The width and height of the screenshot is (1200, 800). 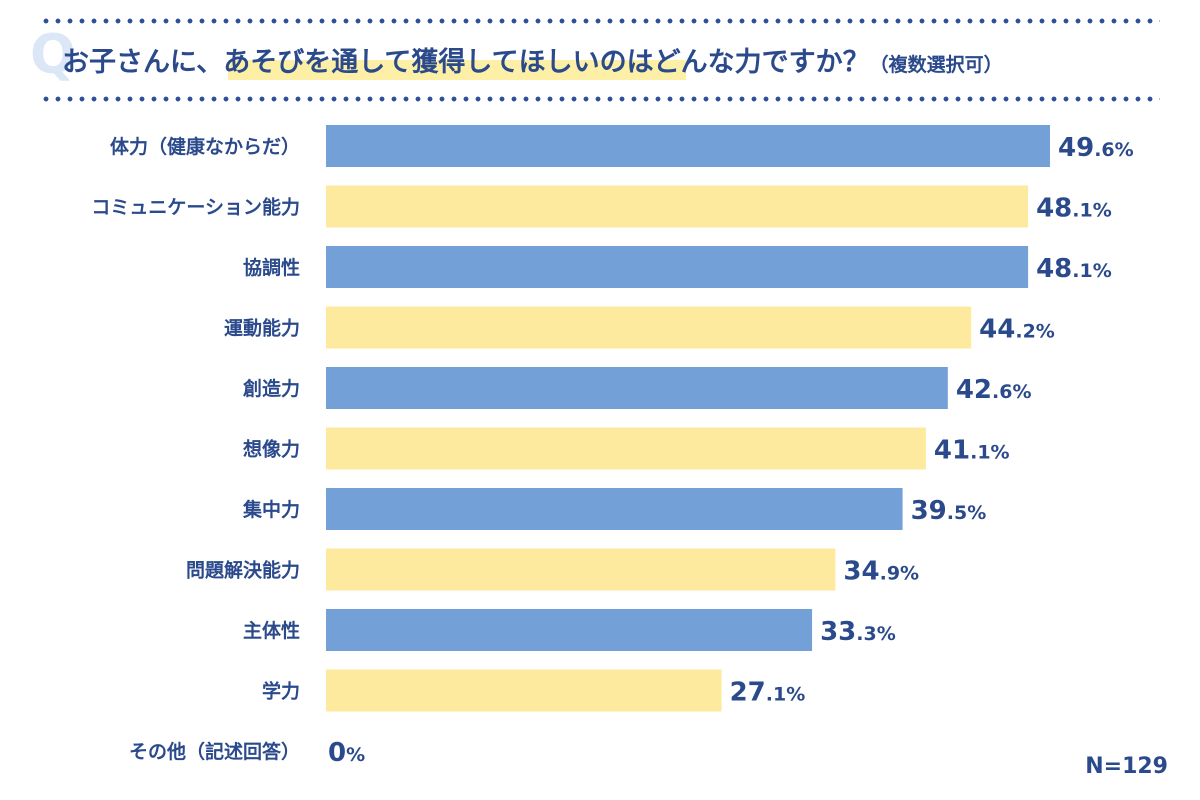 I want to click on value-label: 34.9%, so click(x=881, y=572).